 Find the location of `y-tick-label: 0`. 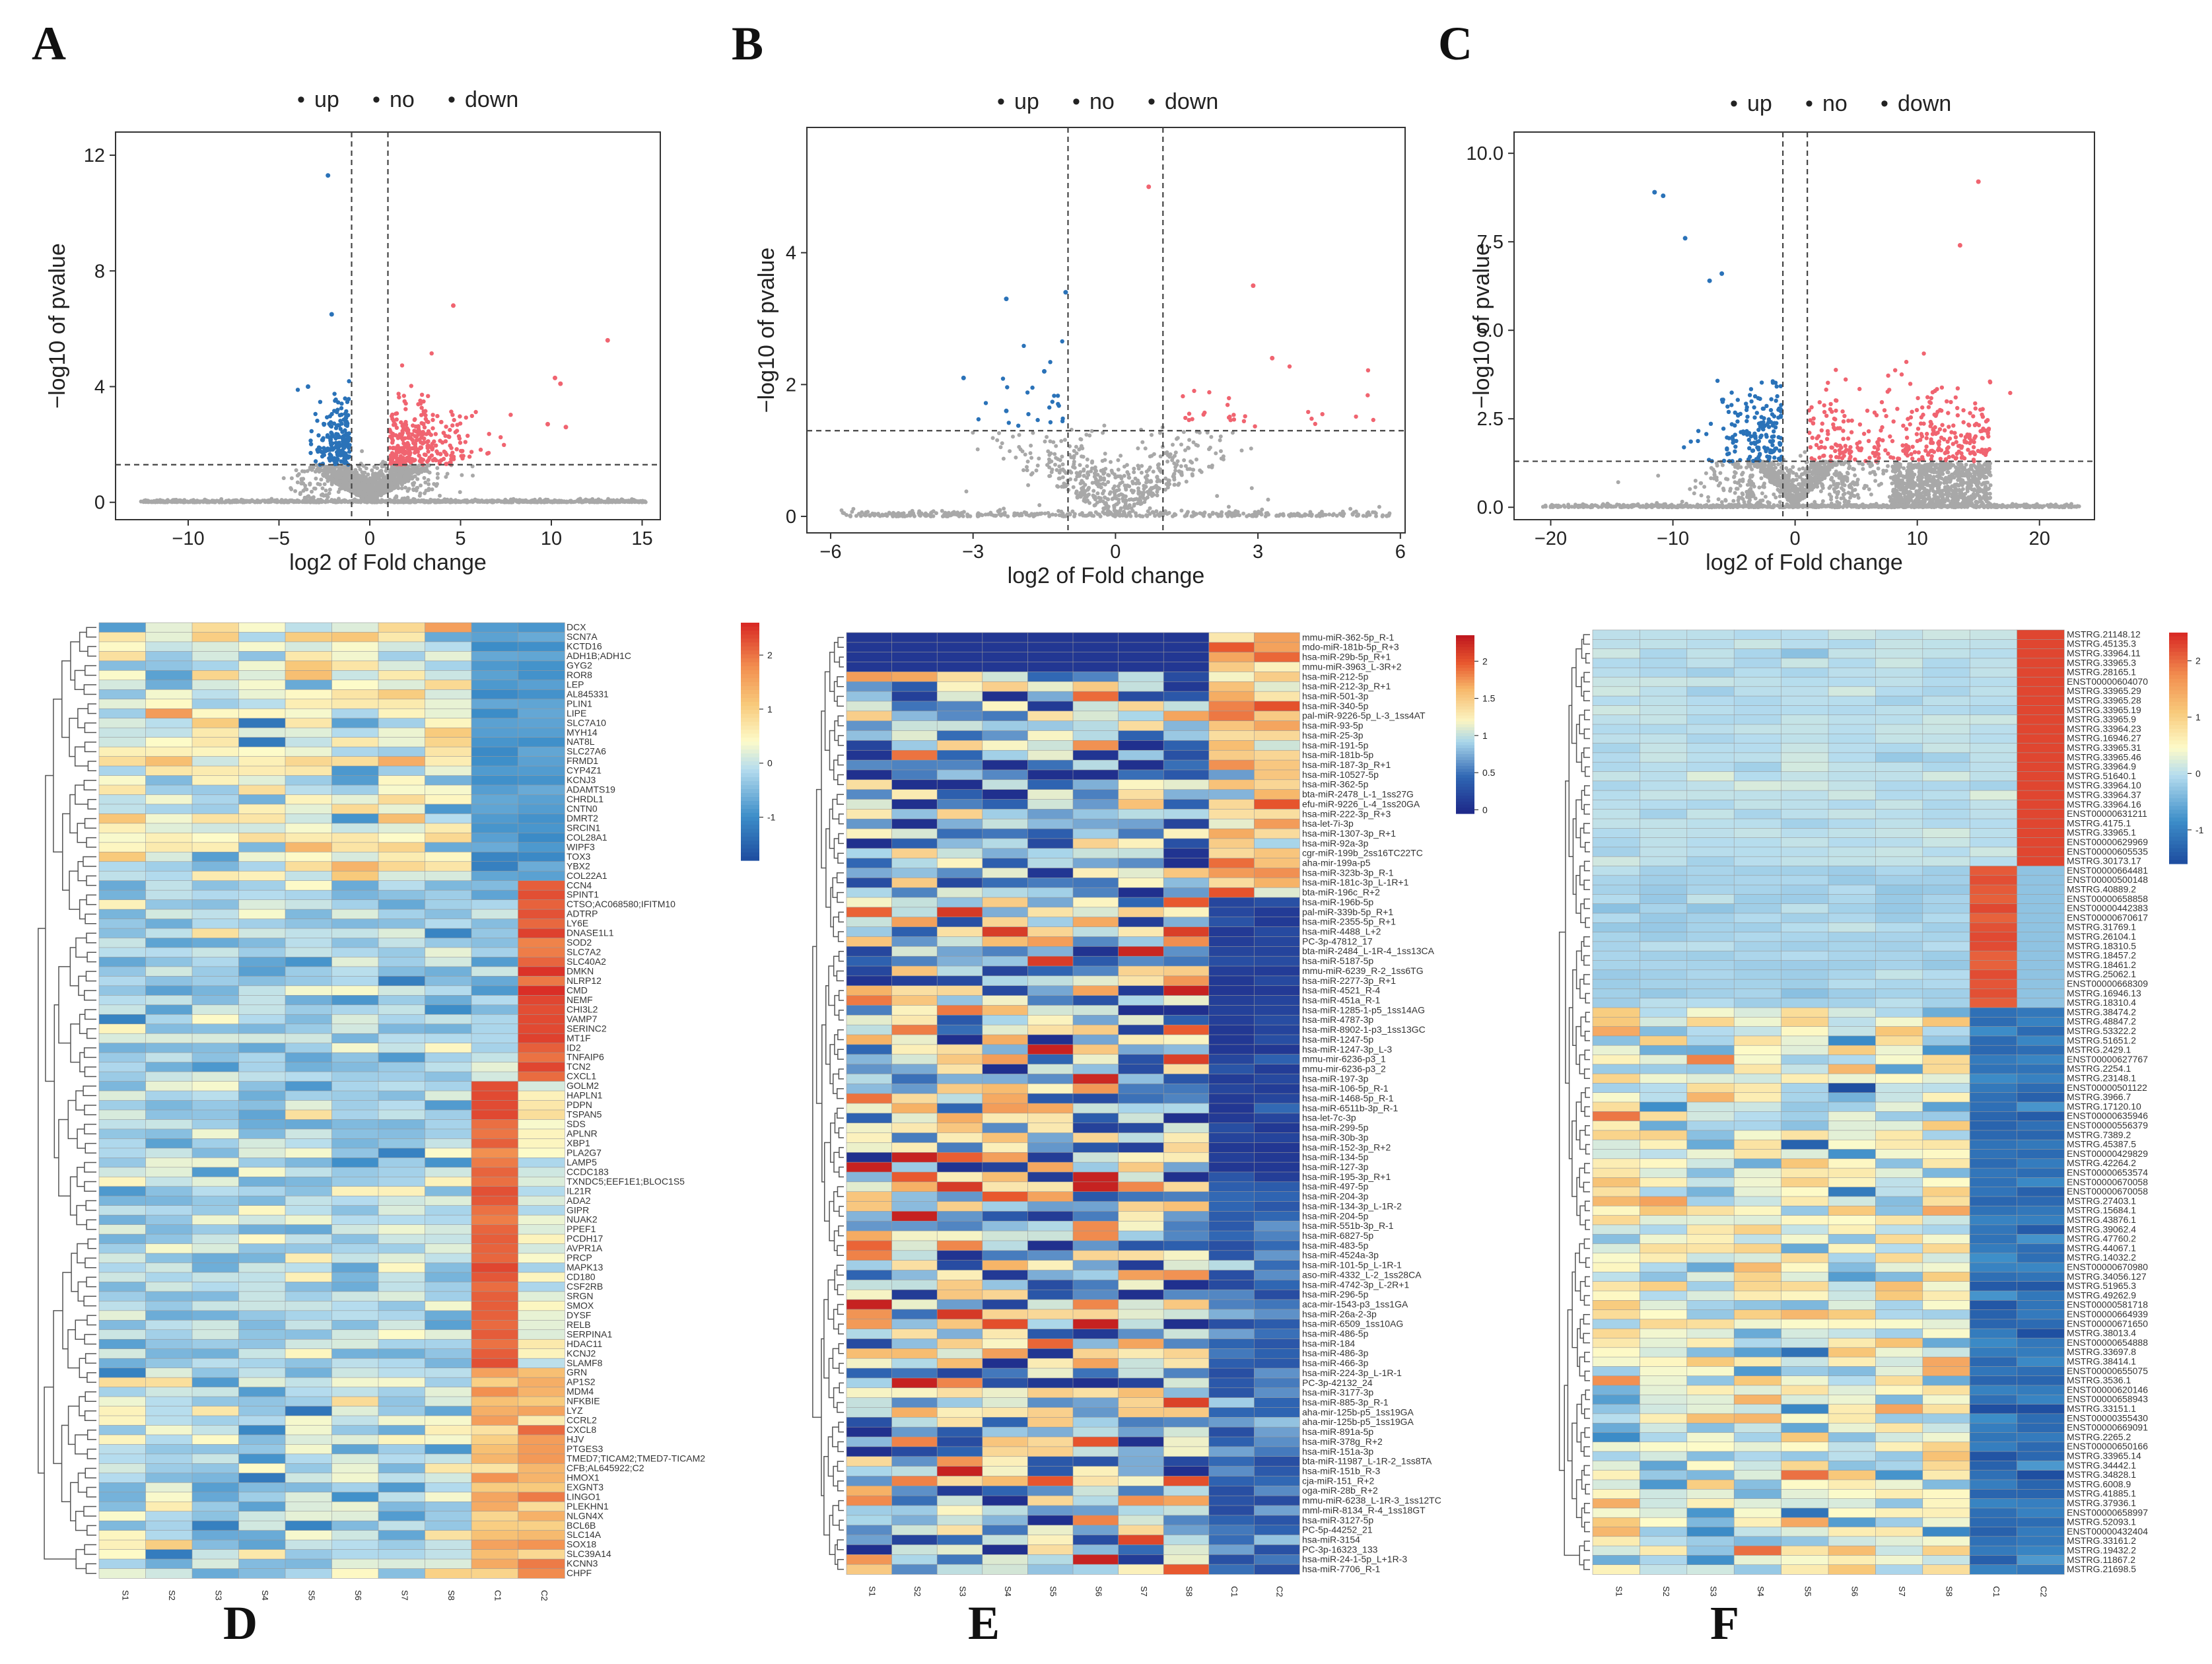

y-tick-label: 0 is located at coordinates (100, 503).